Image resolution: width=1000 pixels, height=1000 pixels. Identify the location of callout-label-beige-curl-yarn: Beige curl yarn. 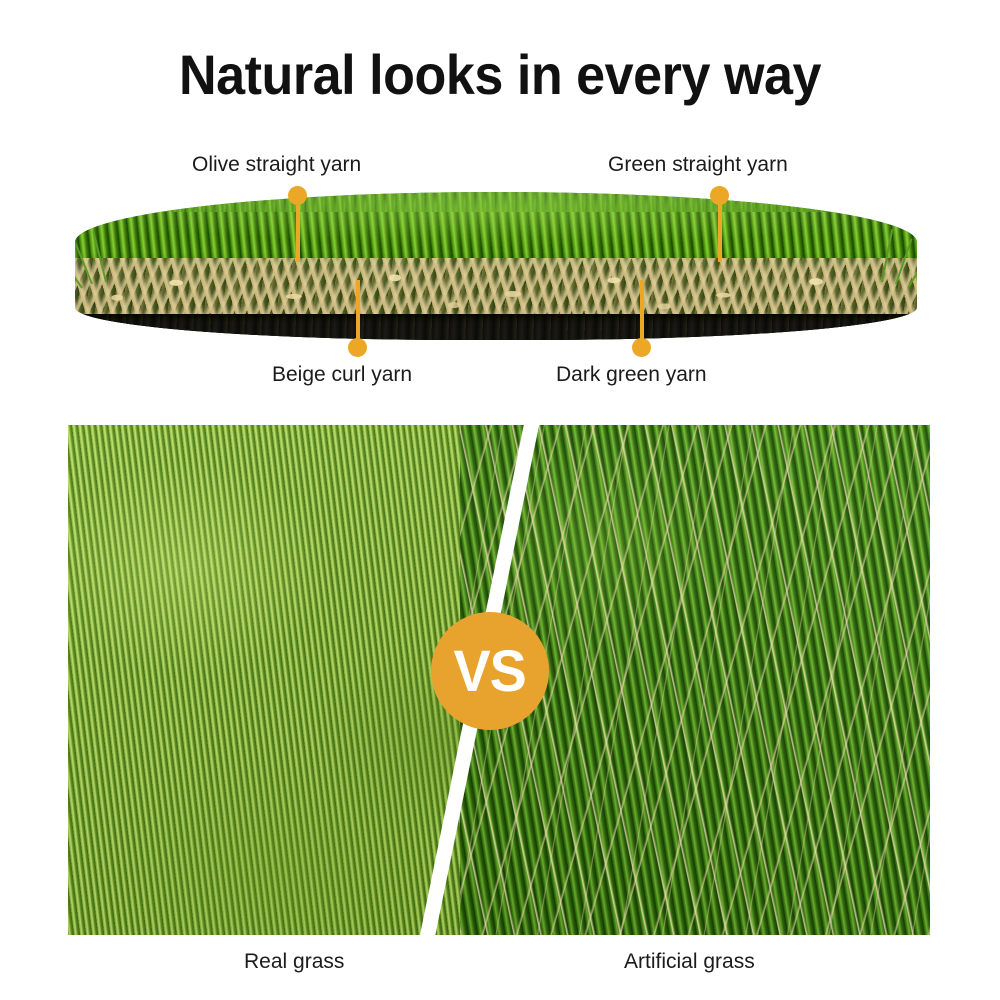
(342, 374).